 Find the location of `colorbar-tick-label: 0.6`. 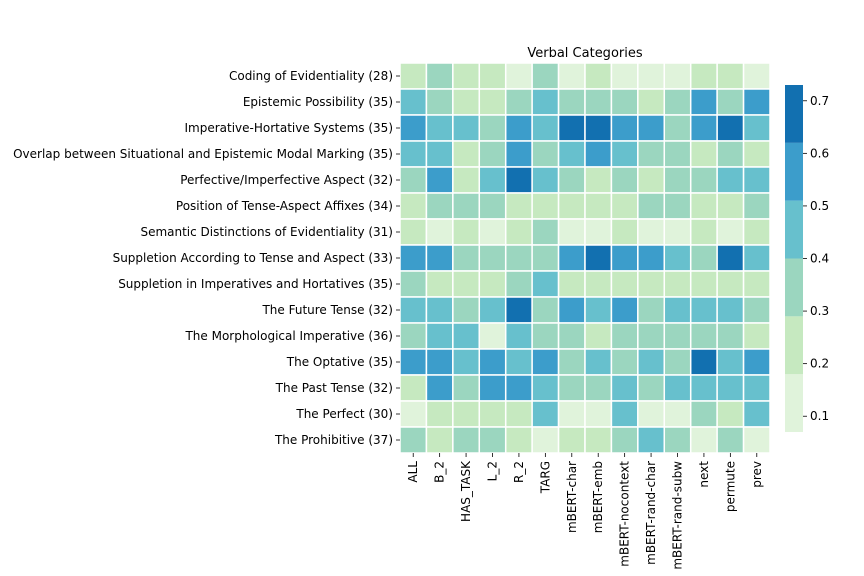

colorbar-tick-label: 0.6 is located at coordinates (819, 153).